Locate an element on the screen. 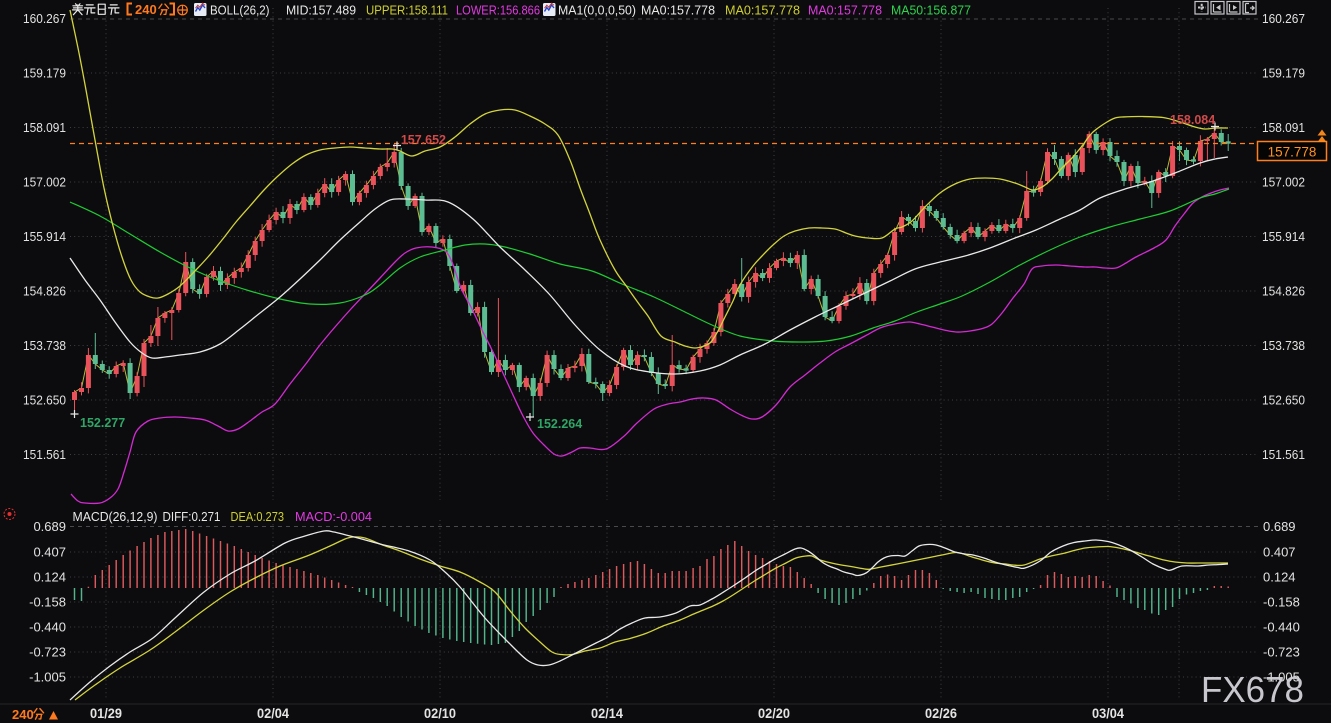 The width and height of the screenshot is (1331, 723). svg-text: 02/14 is located at coordinates (607, 713).